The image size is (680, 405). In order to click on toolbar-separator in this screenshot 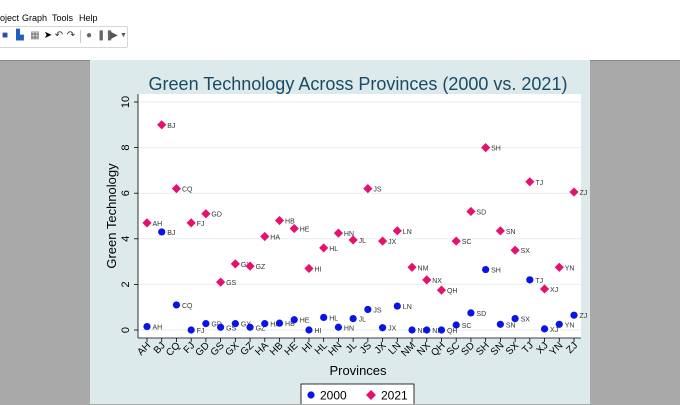, I will do `click(80, 36)`.